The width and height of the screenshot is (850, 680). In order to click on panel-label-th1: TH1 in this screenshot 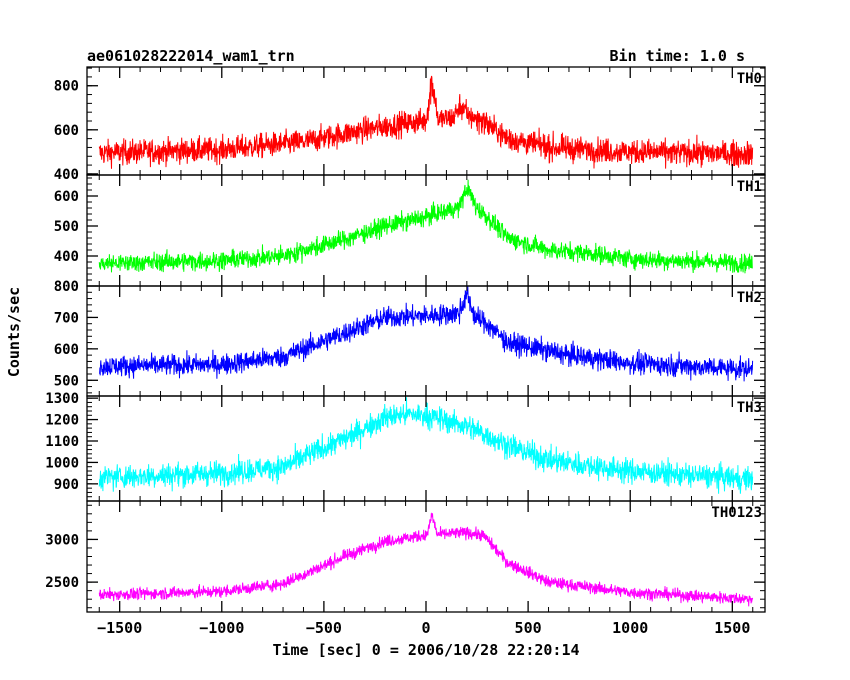, I will do `click(749, 187)`.